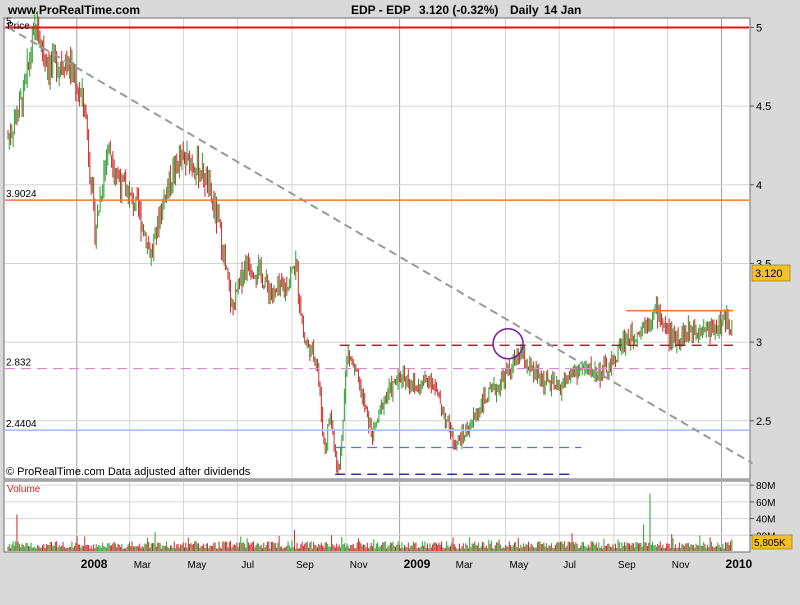 The image size is (800, 605). I want to click on price-level-labels: 5 3.9024 2.832 2.4404, so click(21, 223).